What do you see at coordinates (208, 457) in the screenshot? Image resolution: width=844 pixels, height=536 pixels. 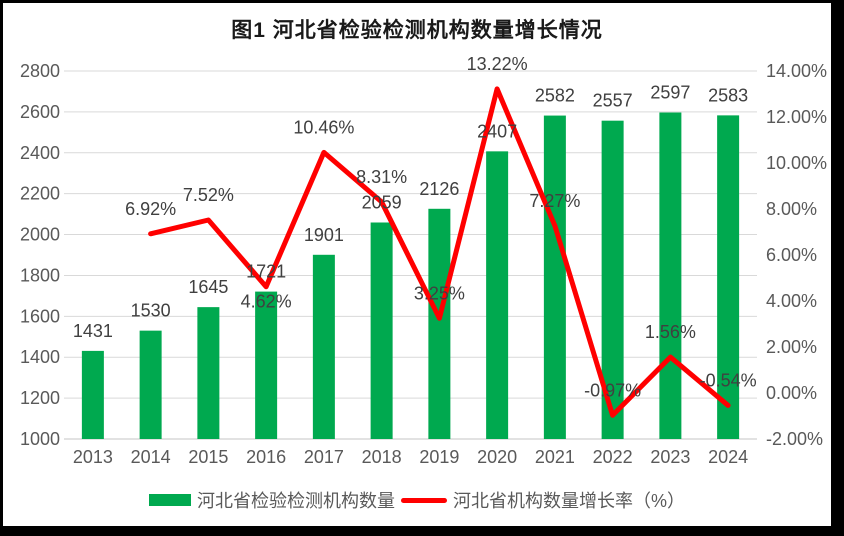 I see `x-axis-tick: 2015` at bounding box center [208, 457].